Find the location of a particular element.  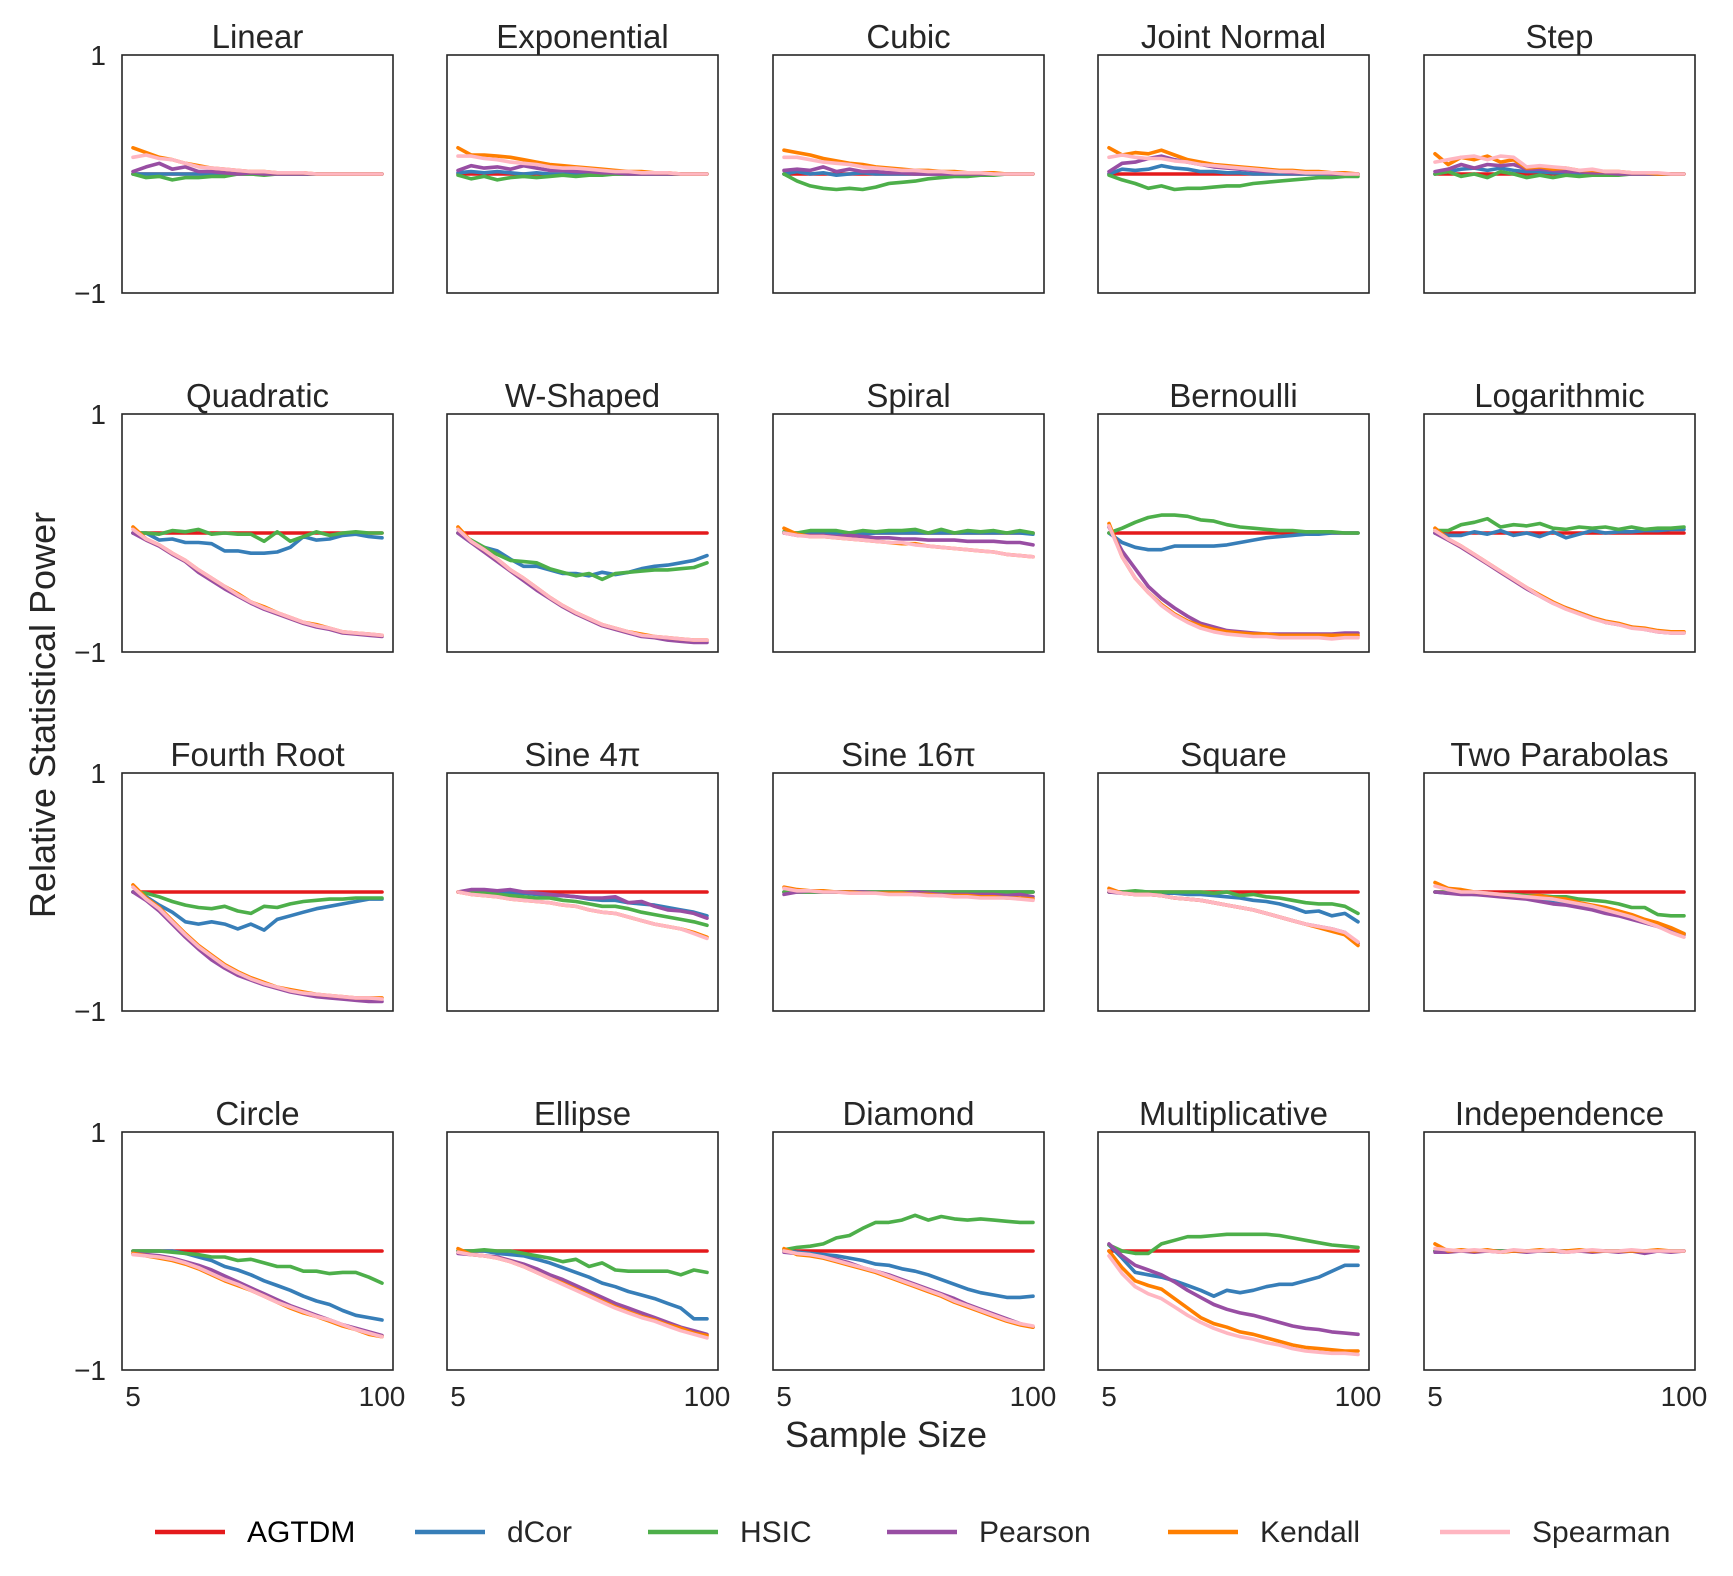

series-line-pearson is located at coordinates (1233, 1289).